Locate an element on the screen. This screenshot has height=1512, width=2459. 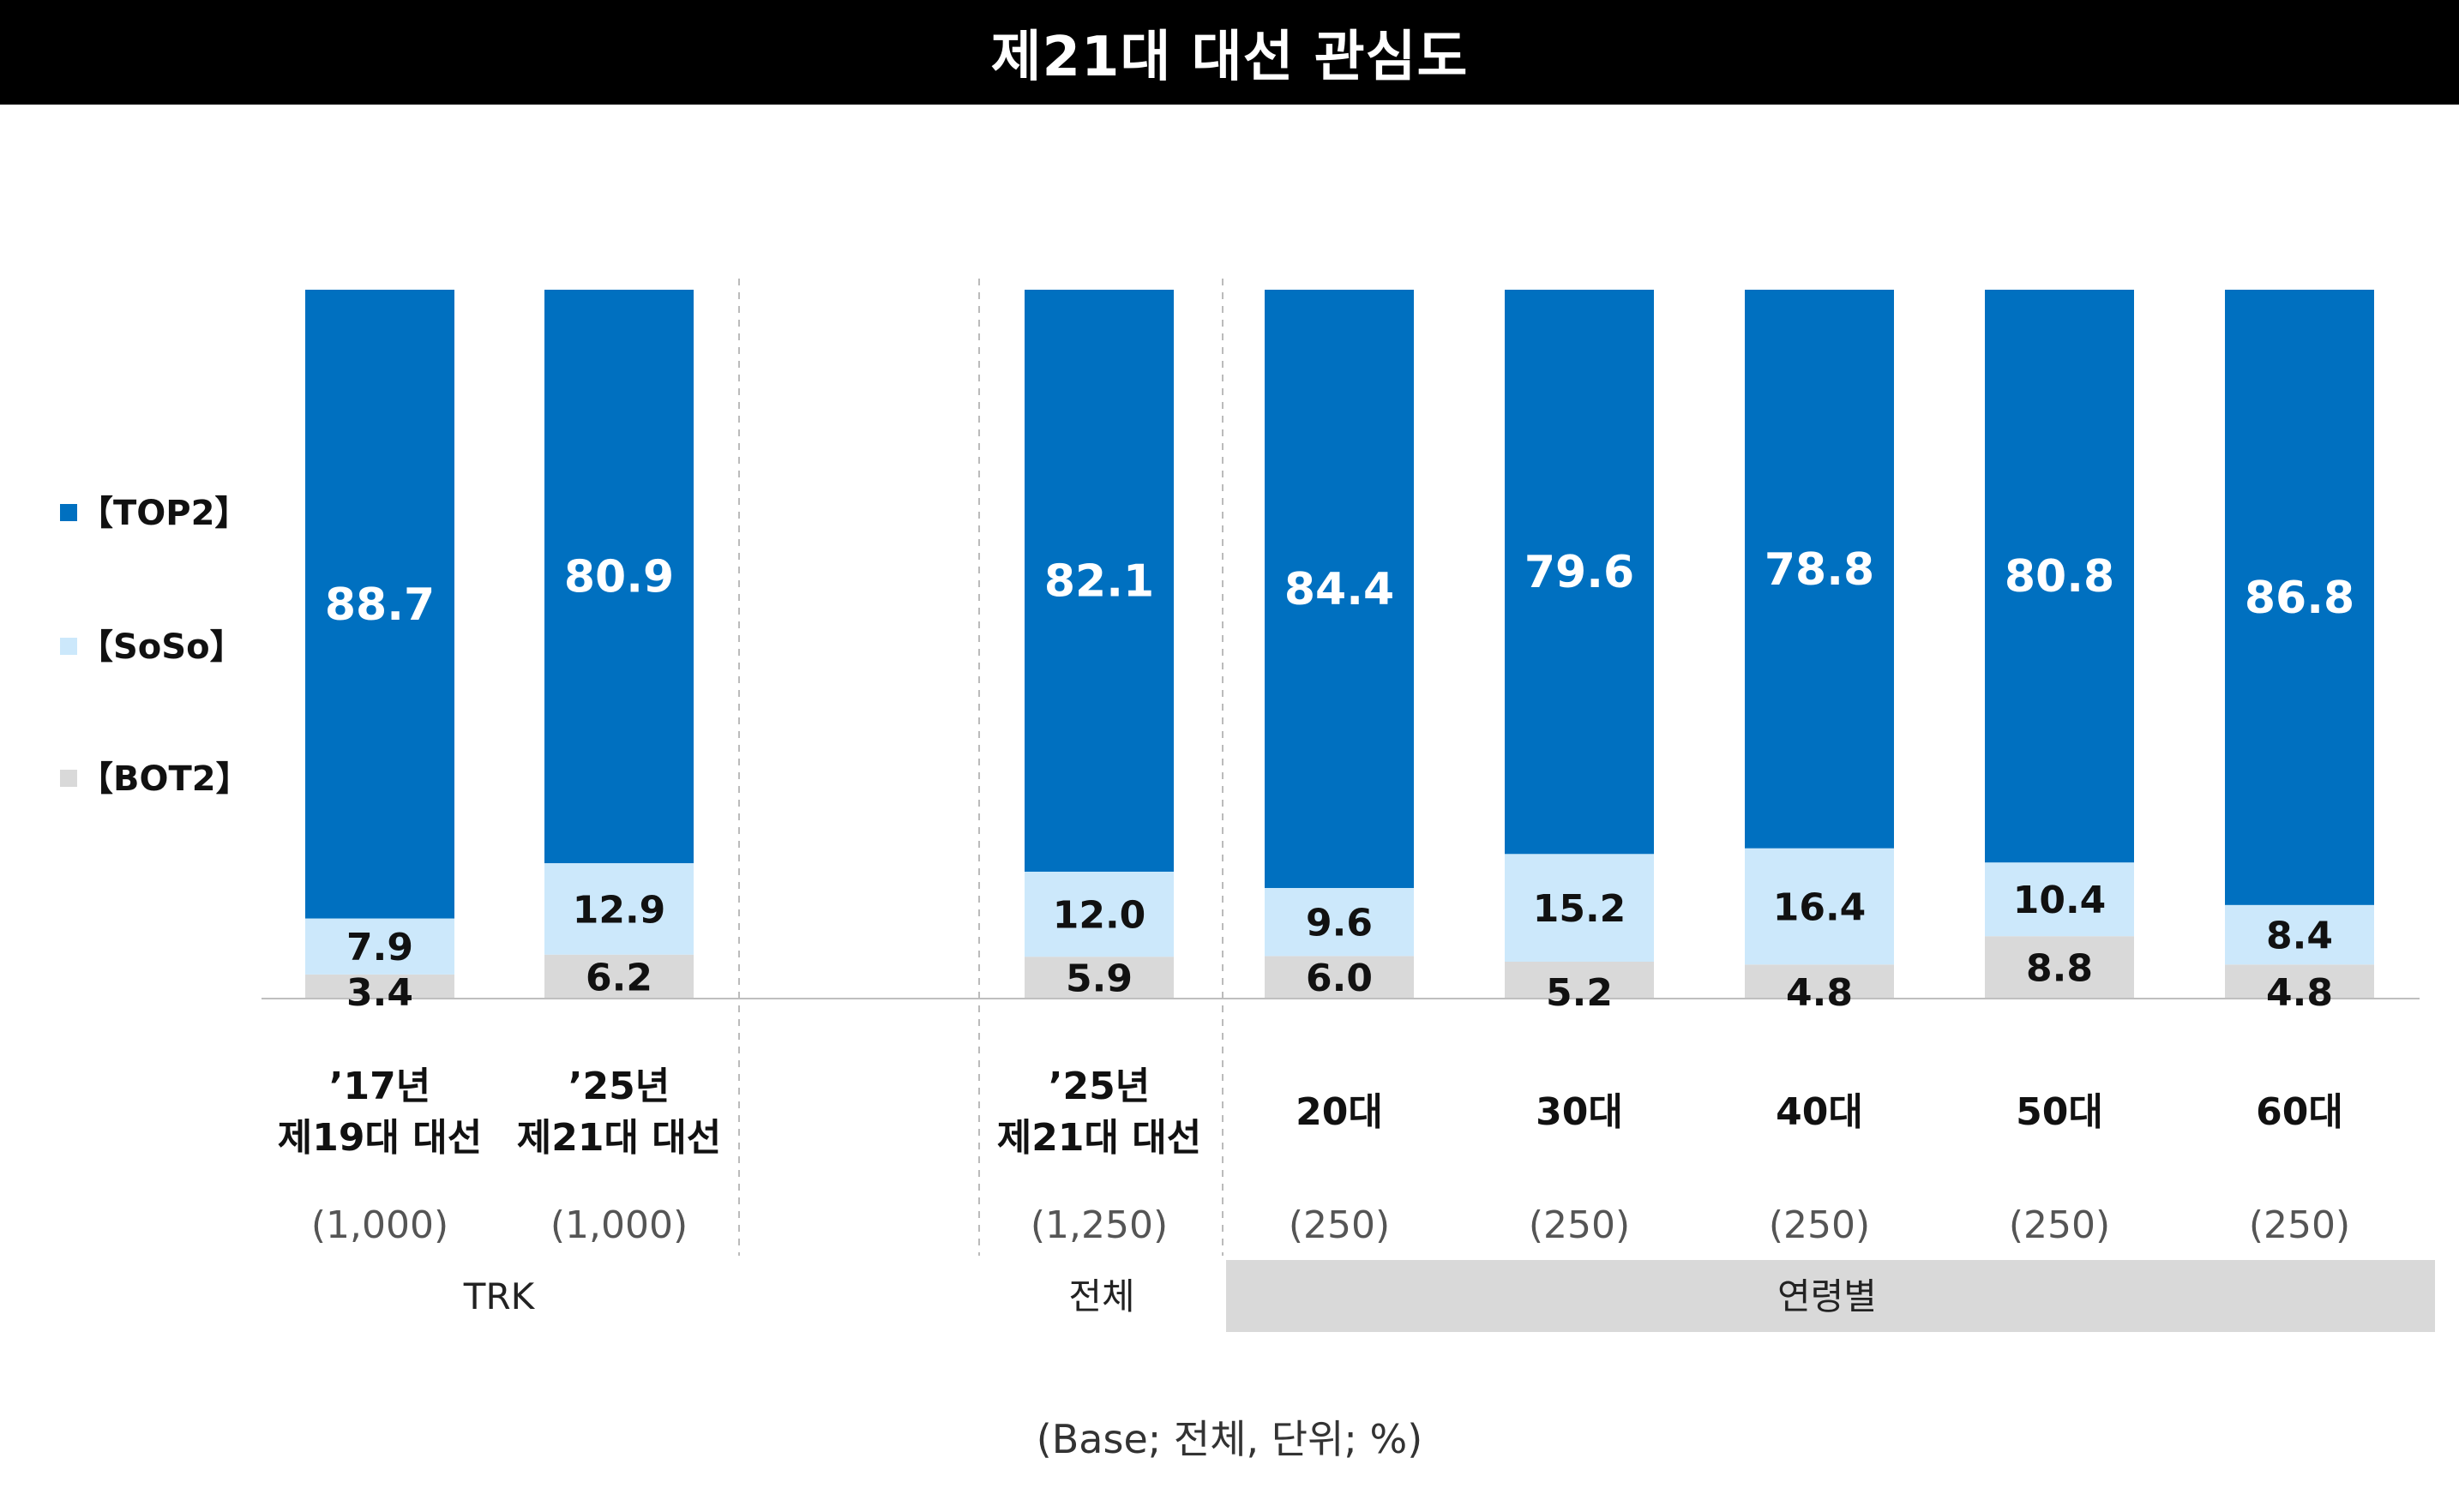
category-label-5: 40대 is located at coordinates (1819, 1112).